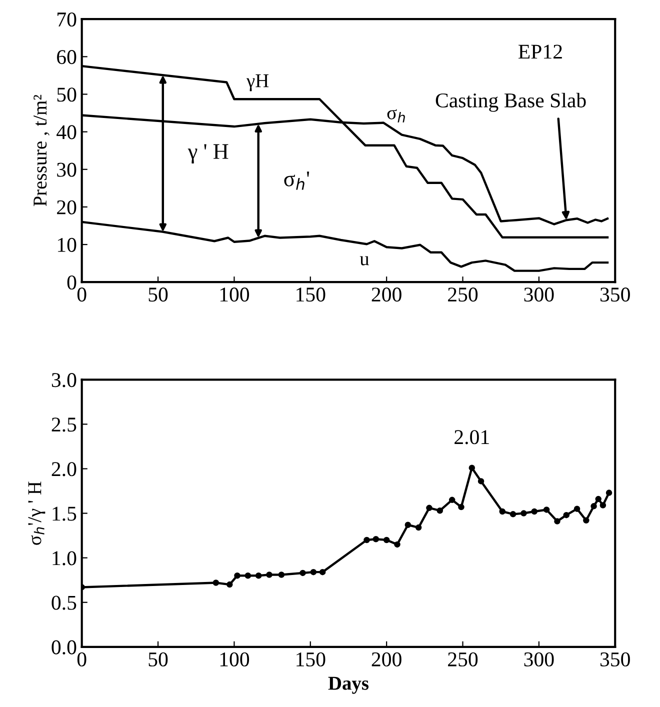  What do you see at coordinates (66, 57) in the screenshot?
I see `y-tick-label: 60` at bounding box center [66, 57].